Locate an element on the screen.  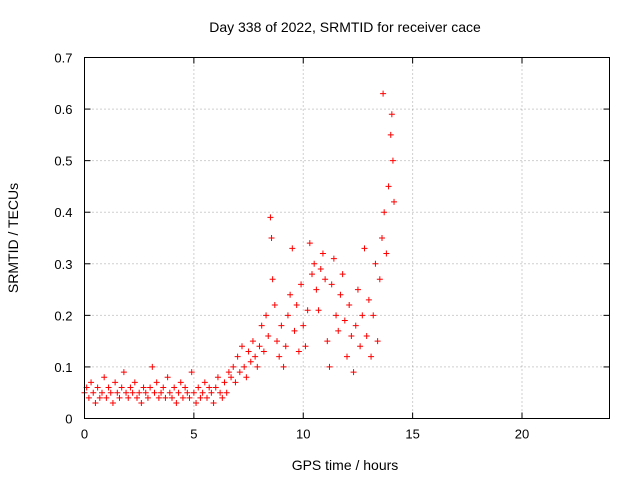
x-tick-label: 5 is located at coordinates (193, 434).